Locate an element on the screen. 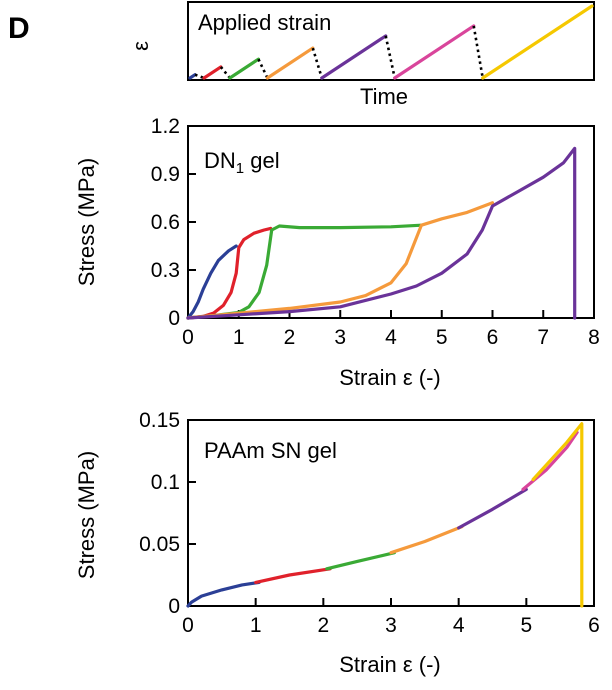 The width and height of the screenshot is (612, 690). schedule-ramp-blue is located at coordinates (192, 76).